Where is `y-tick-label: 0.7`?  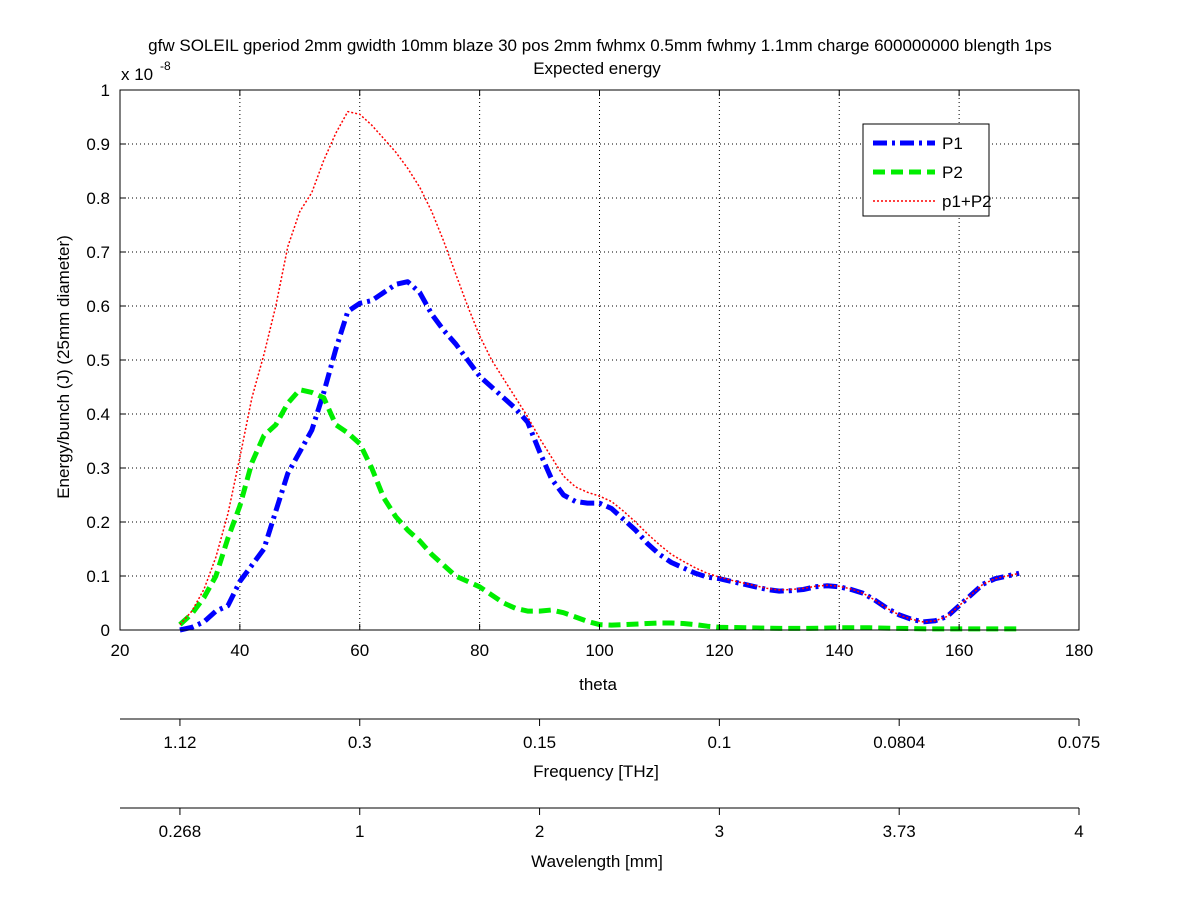
y-tick-label: 0.7 is located at coordinates (98, 252).